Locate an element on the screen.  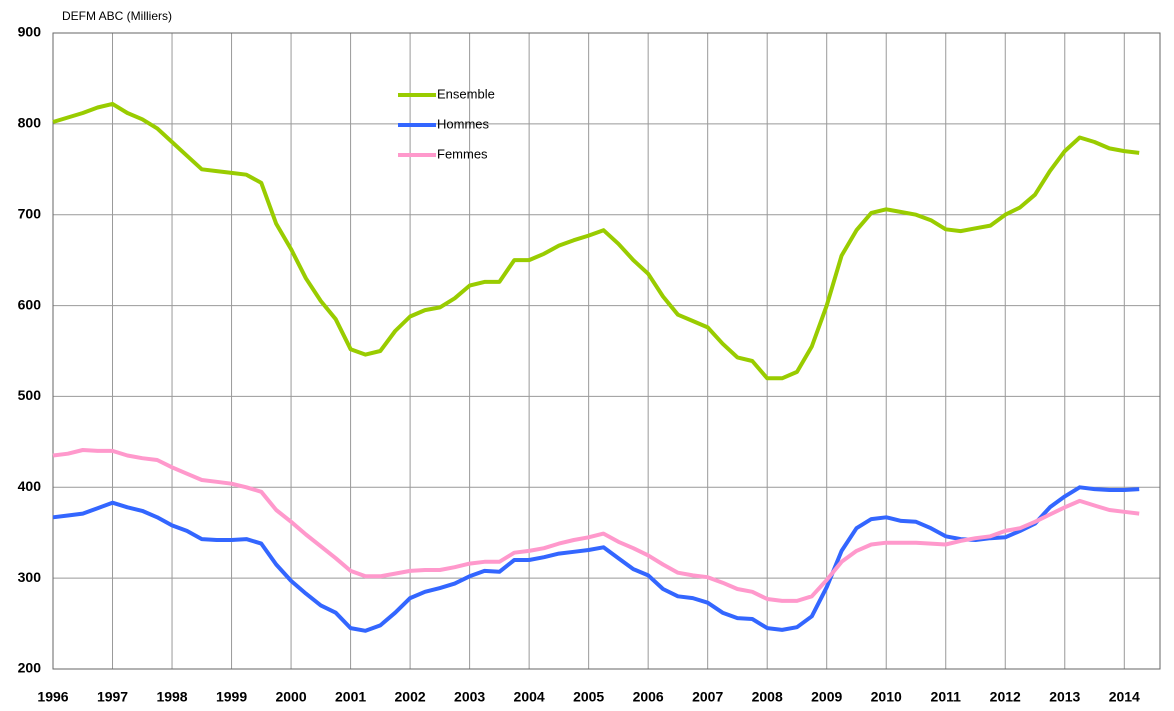
x-tick-label: 2000 is located at coordinates (290, 697).